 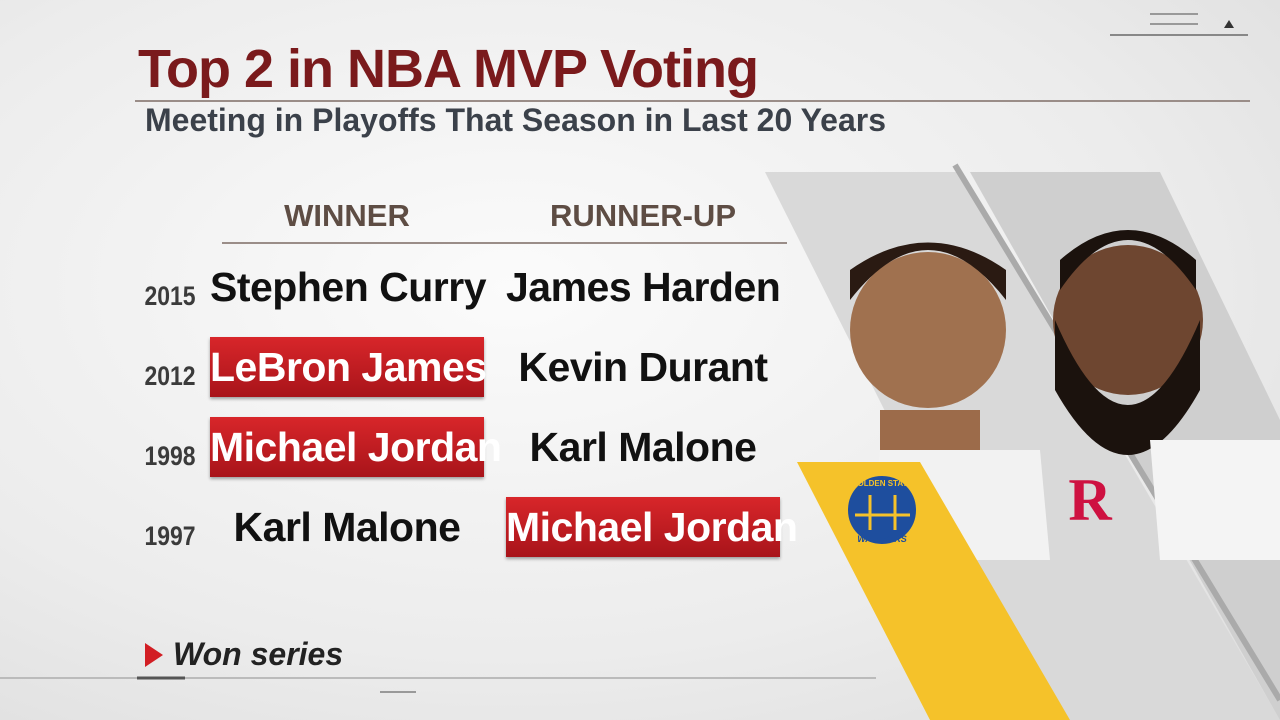 What do you see at coordinates (504, 243) in the screenshot?
I see `header-rule` at bounding box center [504, 243].